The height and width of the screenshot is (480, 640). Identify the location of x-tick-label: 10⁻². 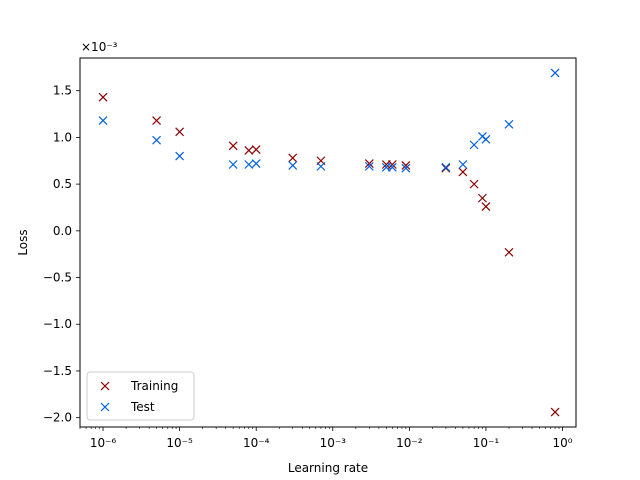
(409, 443).